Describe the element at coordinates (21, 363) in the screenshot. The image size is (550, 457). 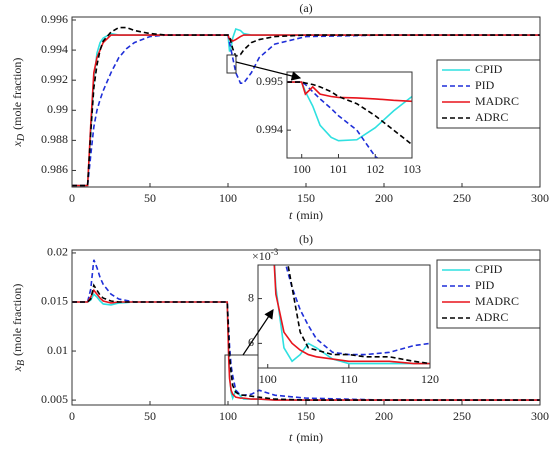
I see `y-label-subscript: B` at that location.